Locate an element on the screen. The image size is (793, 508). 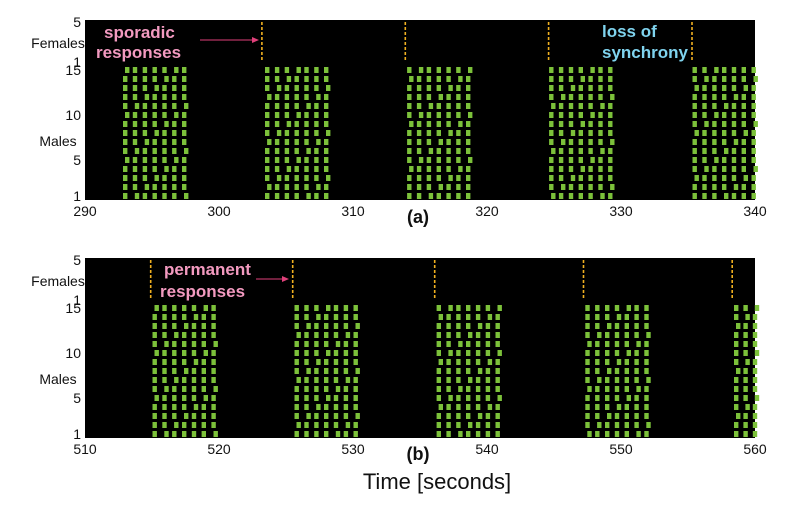
female-y-tick-label: 5 is located at coordinates (77, 260).